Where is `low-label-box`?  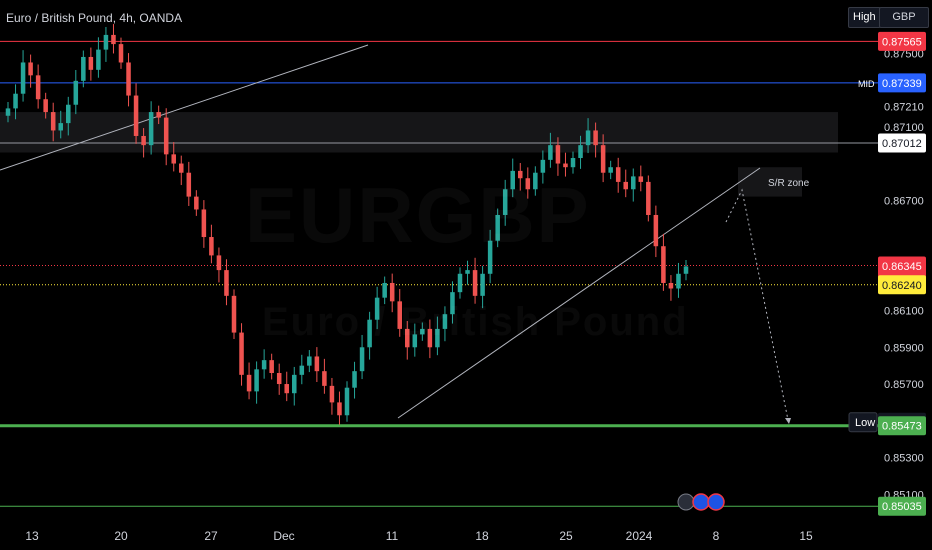
low-label-box is located at coordinates (863, 422).